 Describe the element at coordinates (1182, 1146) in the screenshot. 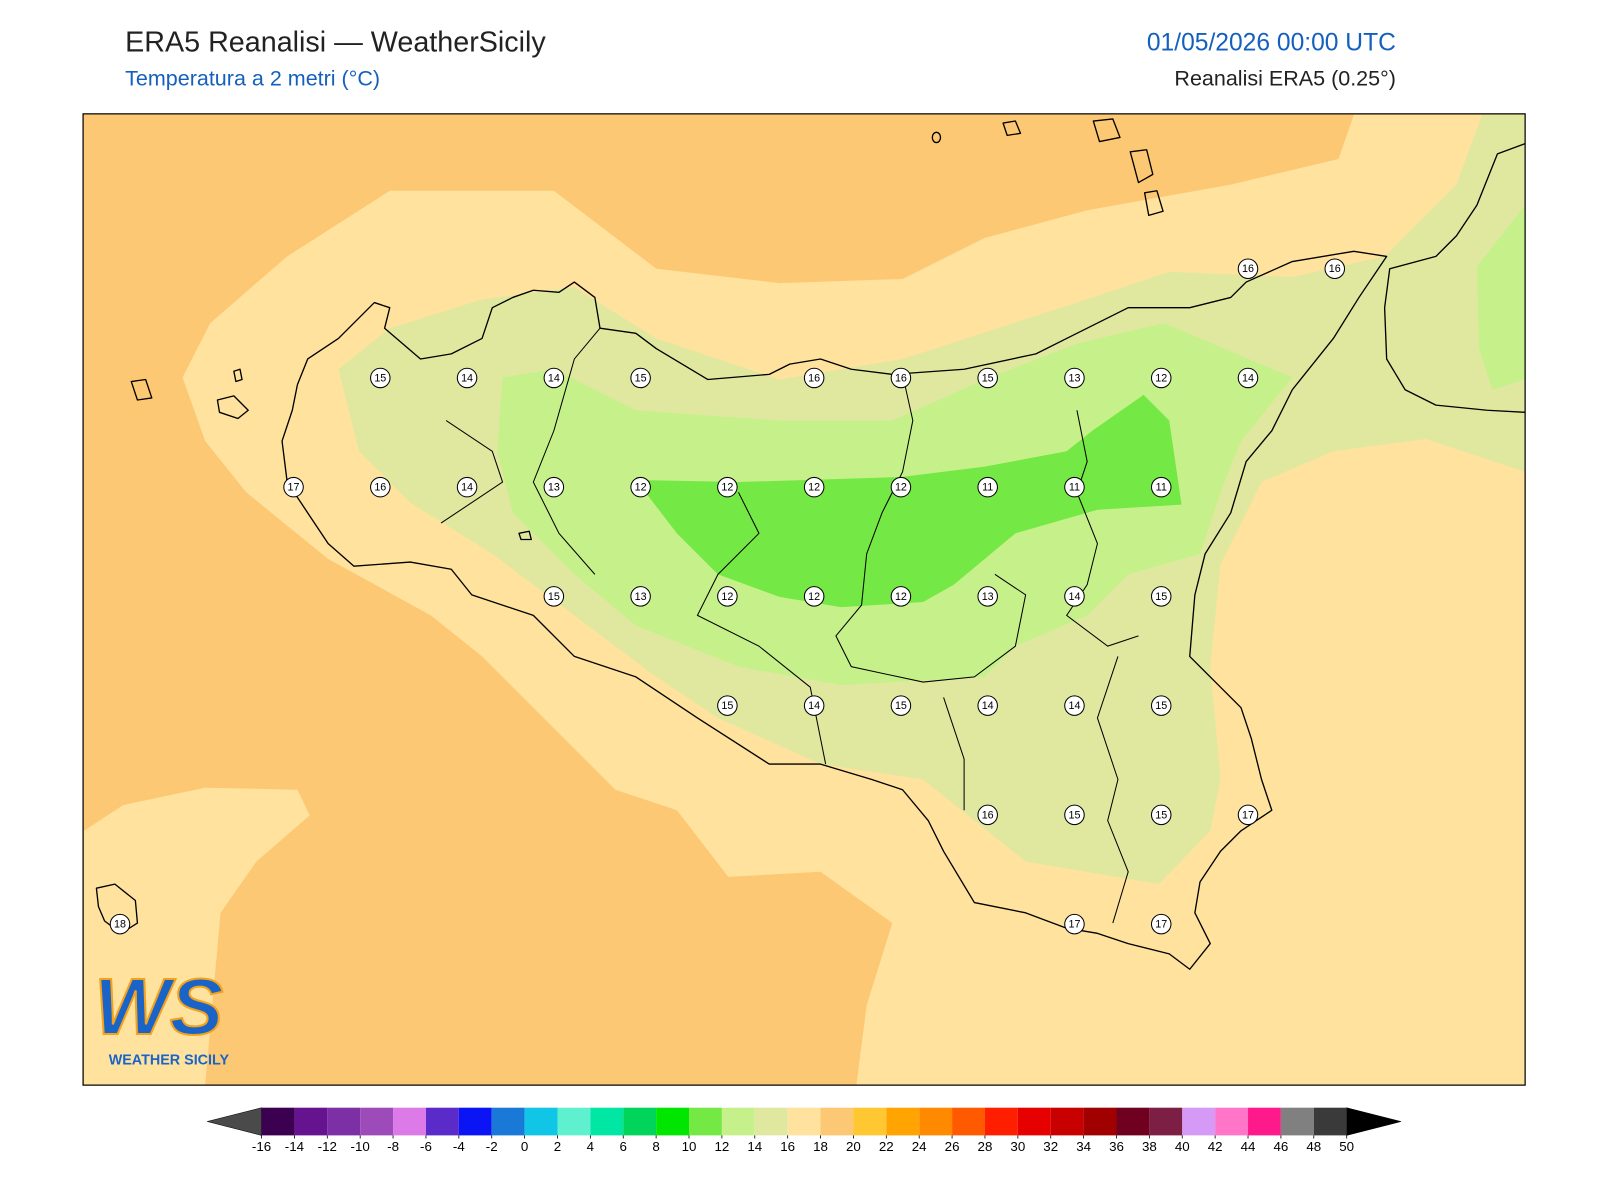

I see `colorbar-label: 40` at that location.